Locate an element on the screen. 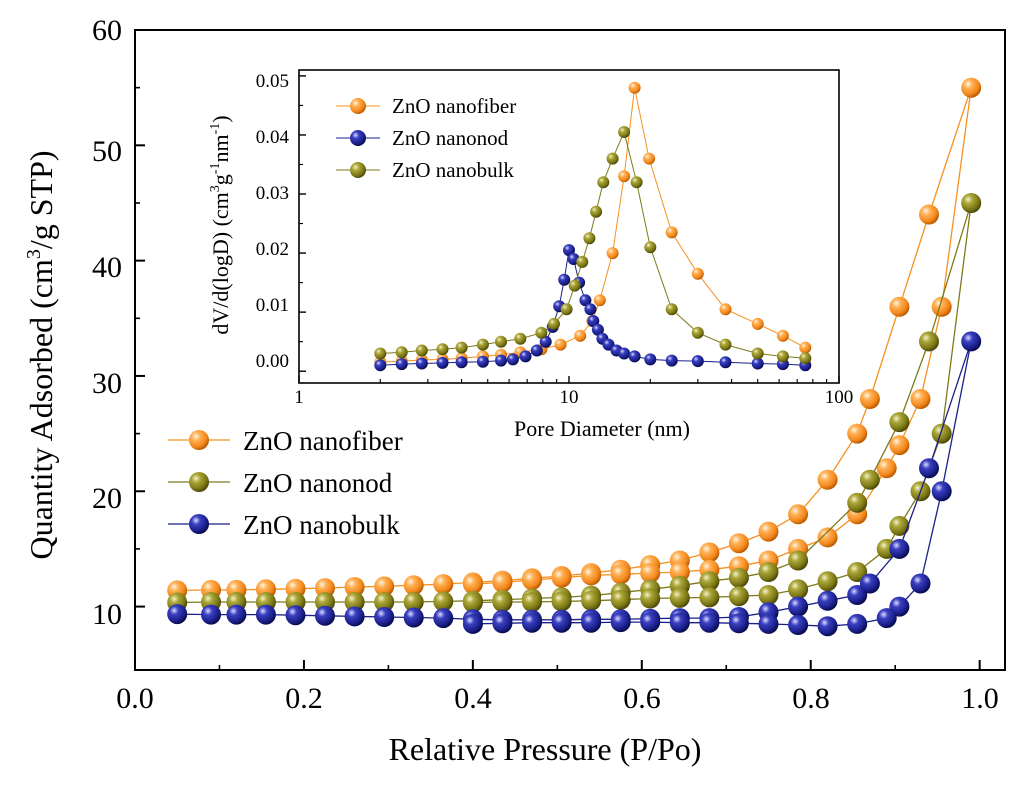 This screenshot has width=1024, height=789. inset-legend-label: ZnO nanofiber is located at coordinates (454, 106).